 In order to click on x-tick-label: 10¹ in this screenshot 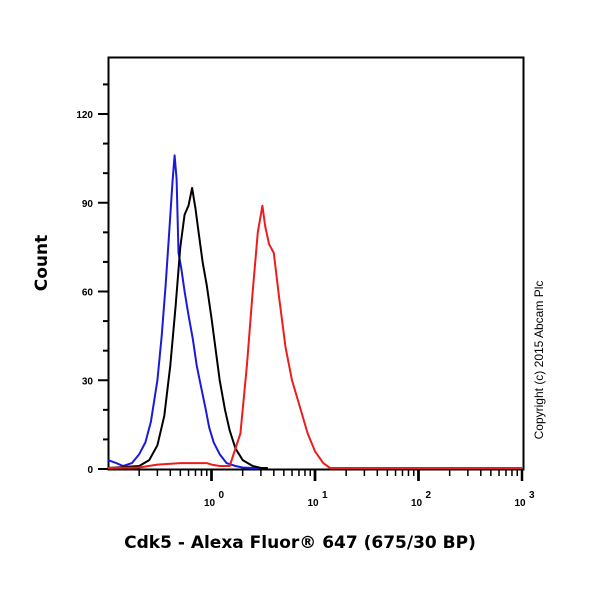, I will do `click(317, 499)`.